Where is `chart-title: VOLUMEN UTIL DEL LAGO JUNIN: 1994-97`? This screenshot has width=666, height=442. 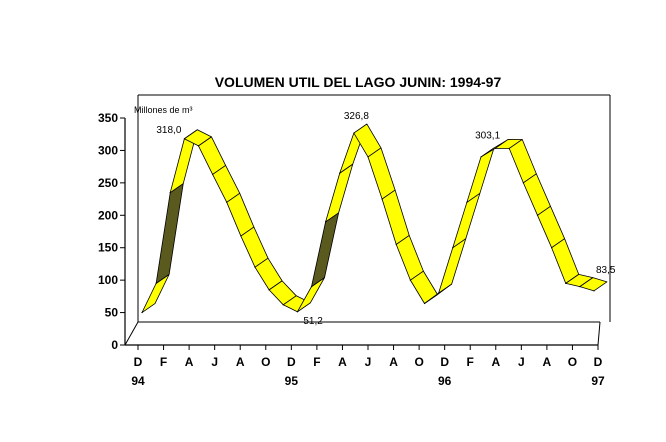
chart-title: VOLUMEN UTIL DEL LAGO JUNIN: 1994-97 is located at coordinates (358, 82).